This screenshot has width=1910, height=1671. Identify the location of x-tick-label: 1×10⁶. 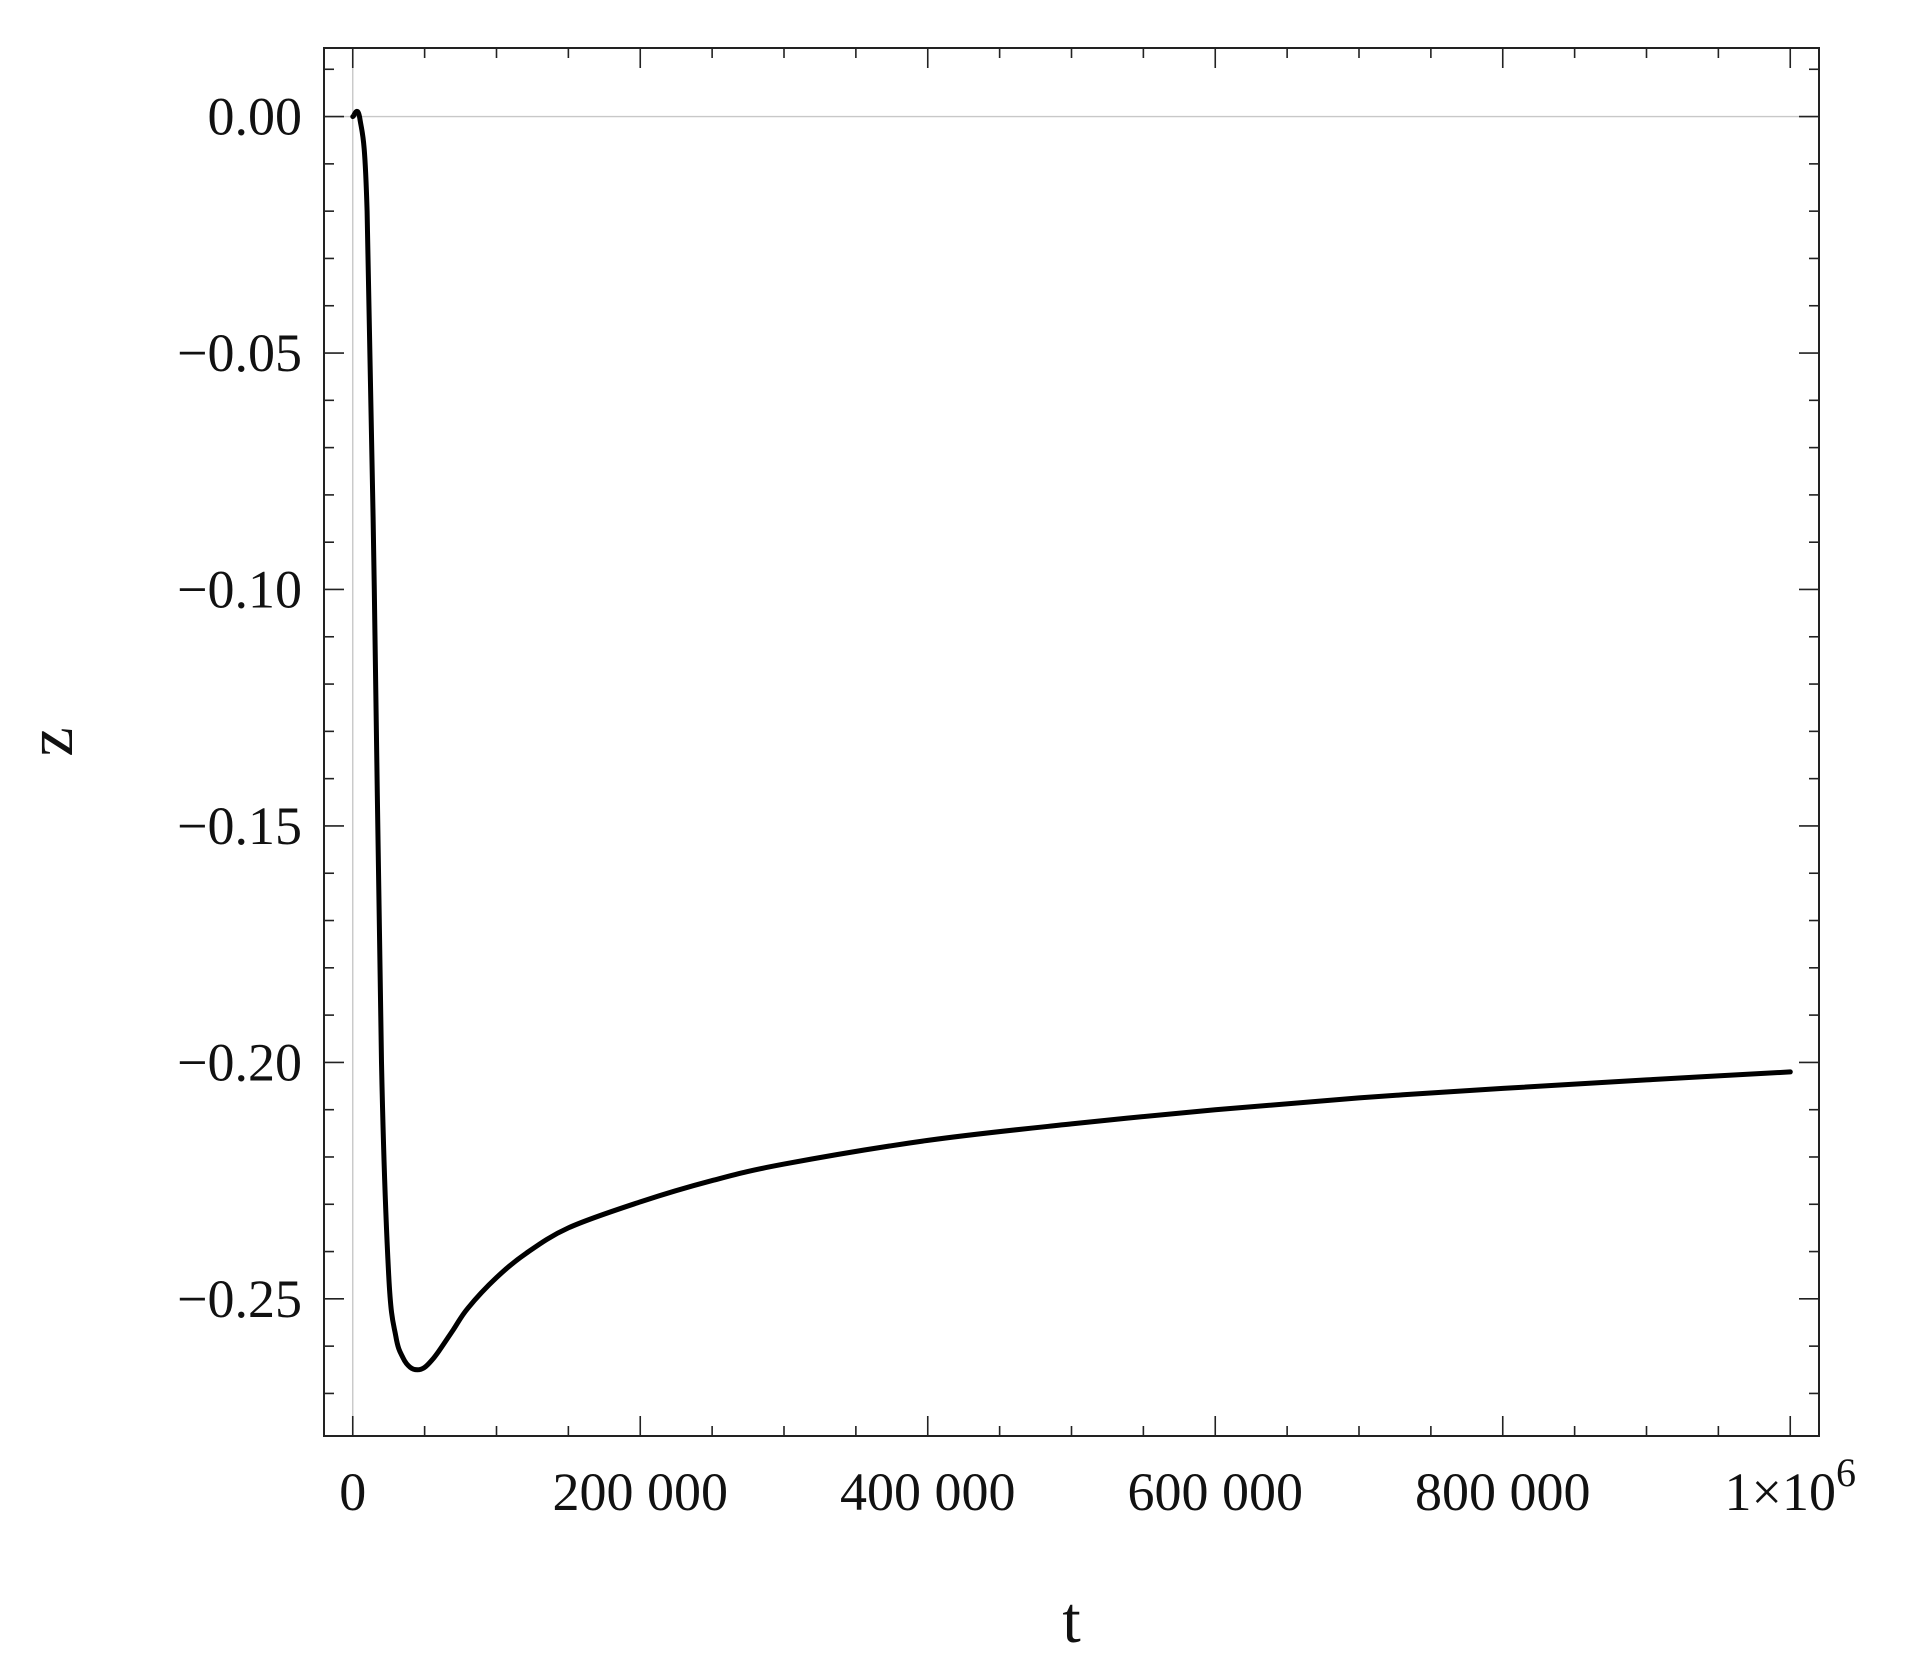
(1790, 1486).